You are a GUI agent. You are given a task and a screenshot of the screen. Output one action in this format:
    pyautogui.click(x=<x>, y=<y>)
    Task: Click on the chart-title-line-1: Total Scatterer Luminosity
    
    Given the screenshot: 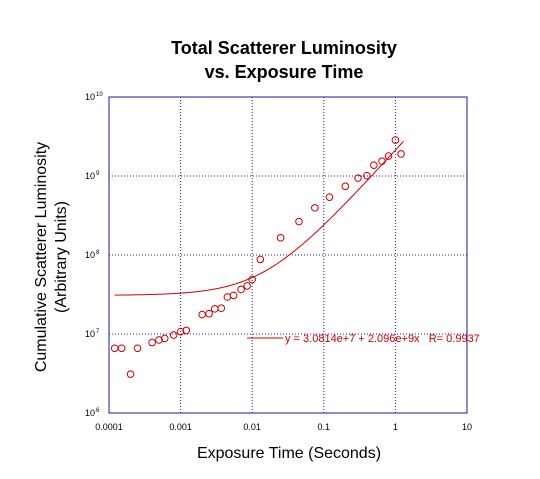 What is the action you would take?
    pyautogui.click(x=284, y=48)
    